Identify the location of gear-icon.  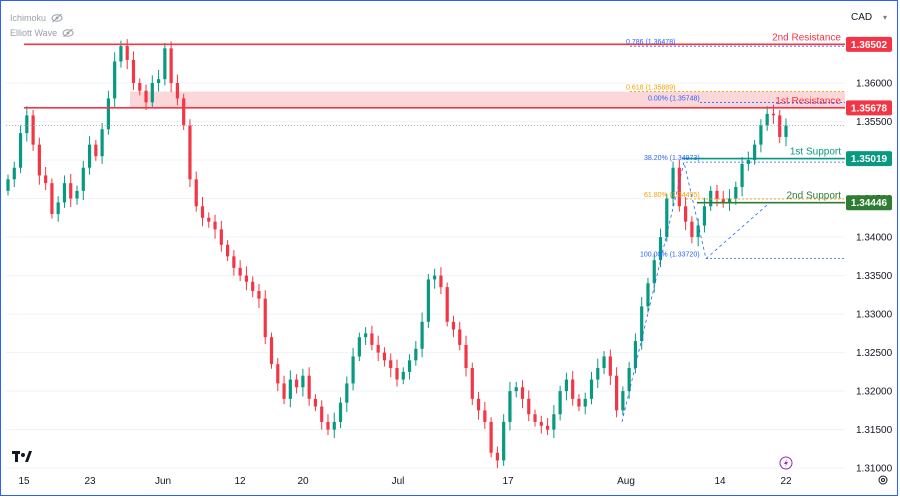
(883, 480).